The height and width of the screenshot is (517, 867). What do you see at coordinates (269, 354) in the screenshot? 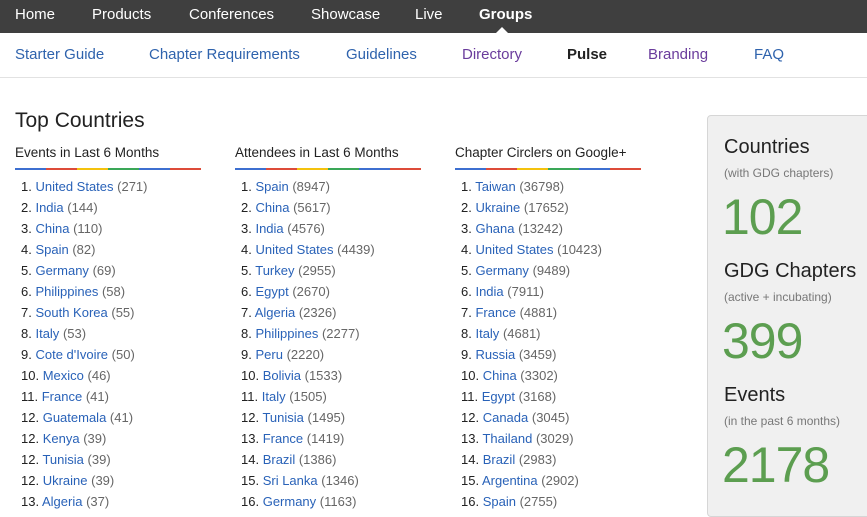
I see `country-link: Peru` at bounding box center [269, 354].